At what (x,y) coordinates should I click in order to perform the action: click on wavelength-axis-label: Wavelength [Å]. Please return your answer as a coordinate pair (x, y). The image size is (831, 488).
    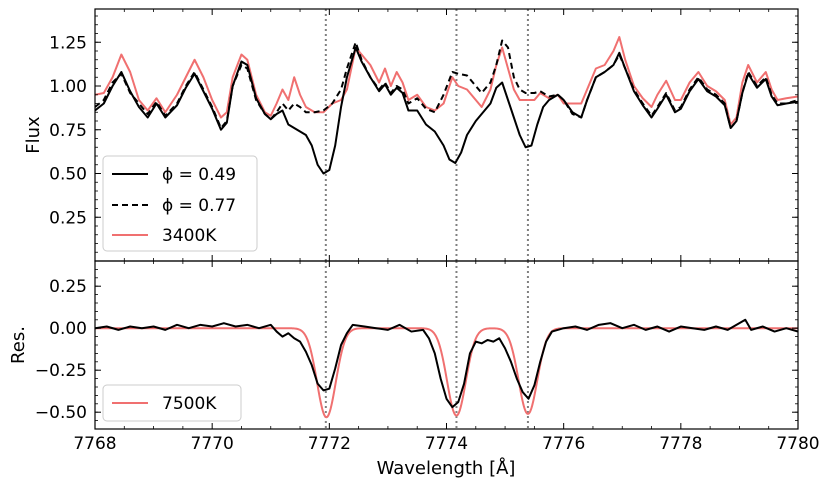
    Looking at the image, I should click on (446, 468).